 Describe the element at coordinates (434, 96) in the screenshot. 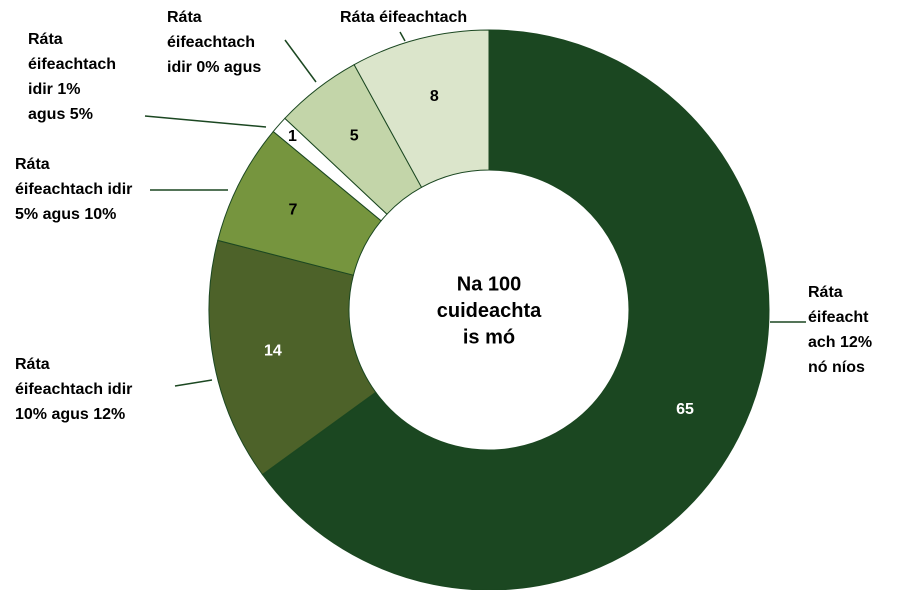

I see `value-label: 8` at that location.